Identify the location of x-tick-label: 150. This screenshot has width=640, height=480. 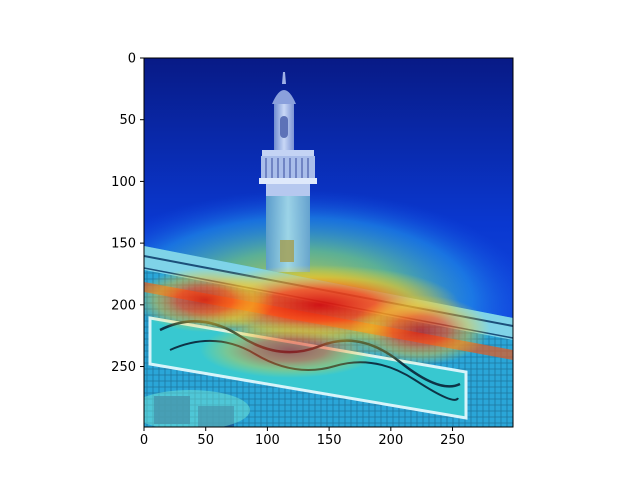
(329, 440).